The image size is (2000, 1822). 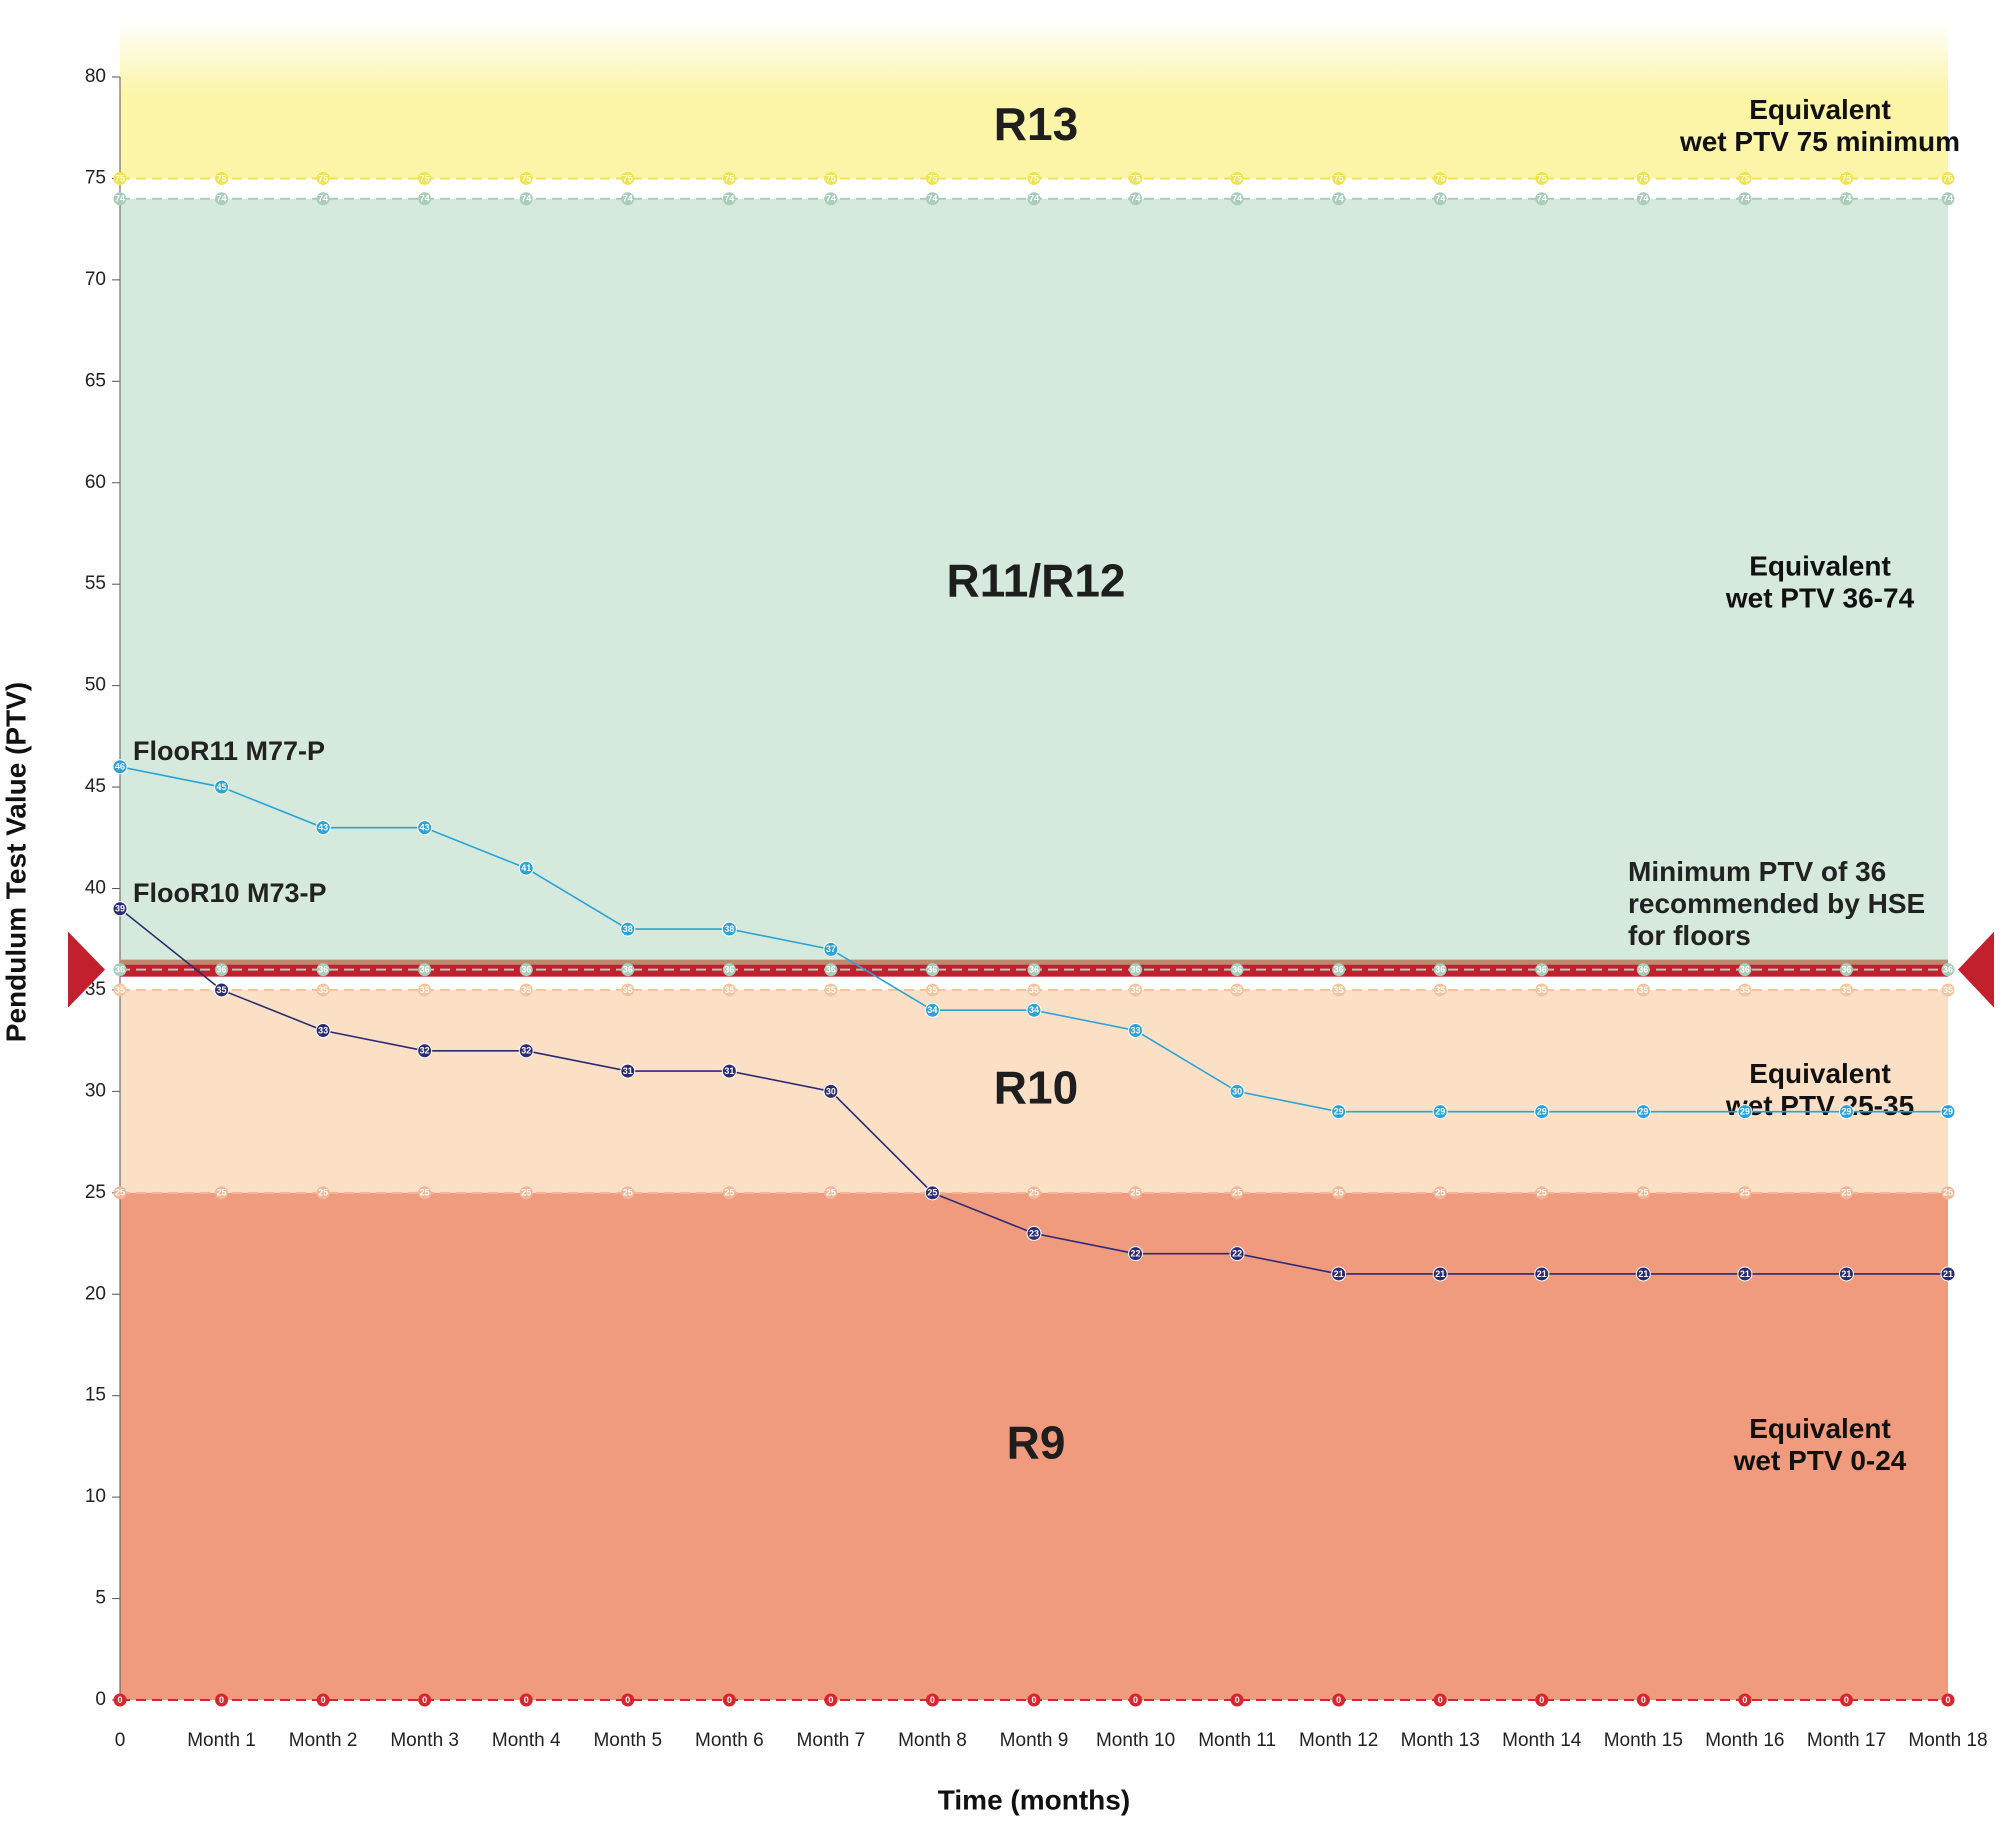 What do you see at coordinates (1820, 598) in the screenshot?
I see `band-note: wet PTV 36-74` at bounding box center [1820, 598].